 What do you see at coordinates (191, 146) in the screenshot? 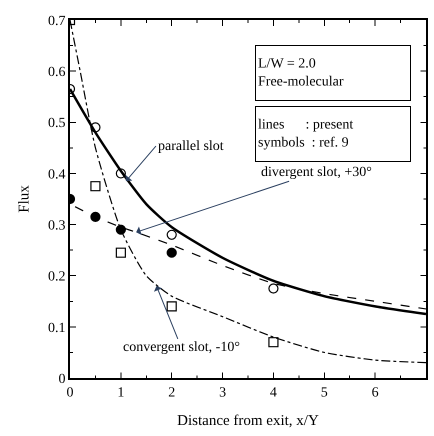
I see `annotation: parallel slot` at bounding box center [191, 146].